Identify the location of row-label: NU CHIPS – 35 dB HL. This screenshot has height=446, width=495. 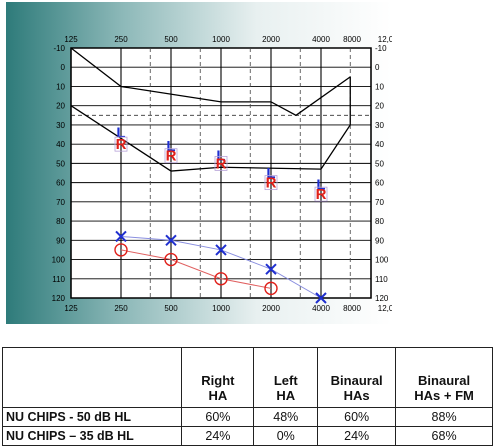
(92, 436).